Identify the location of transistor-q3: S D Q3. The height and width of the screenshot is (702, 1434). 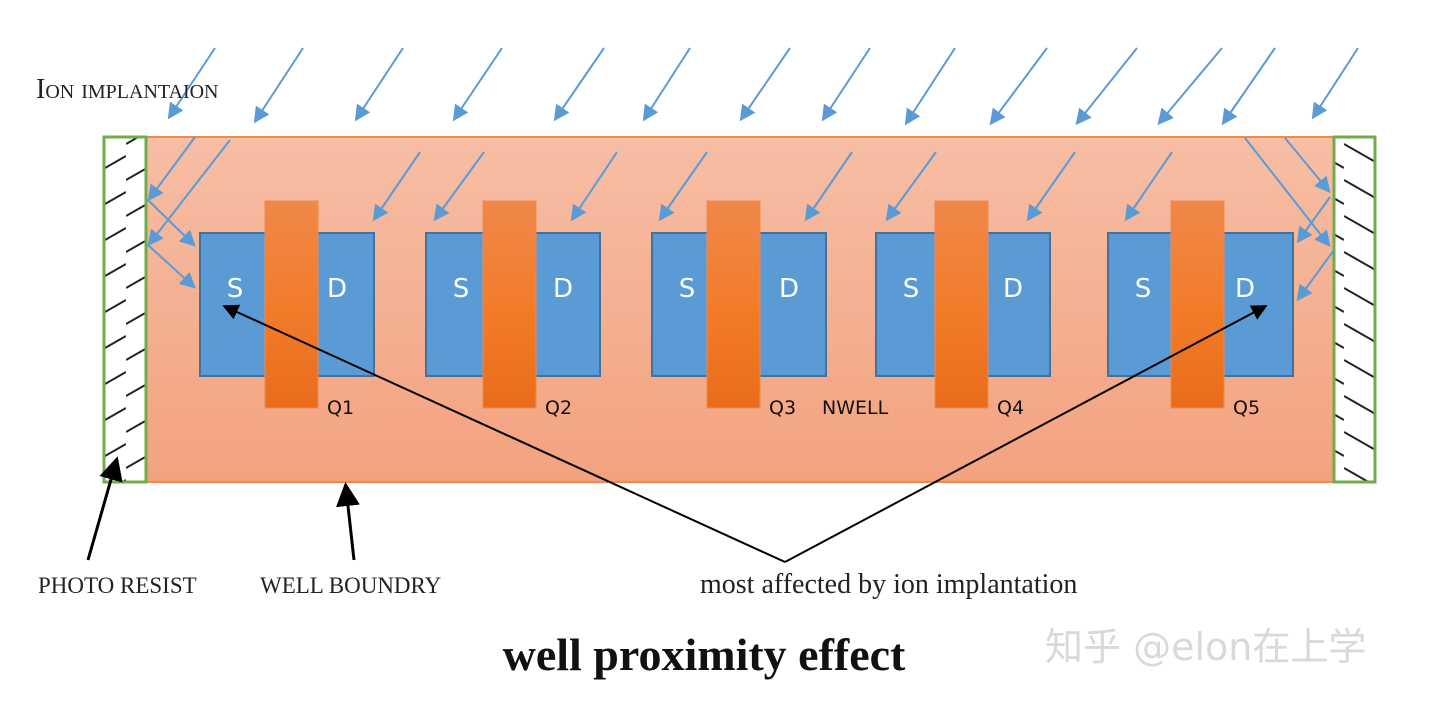
(739, 309).